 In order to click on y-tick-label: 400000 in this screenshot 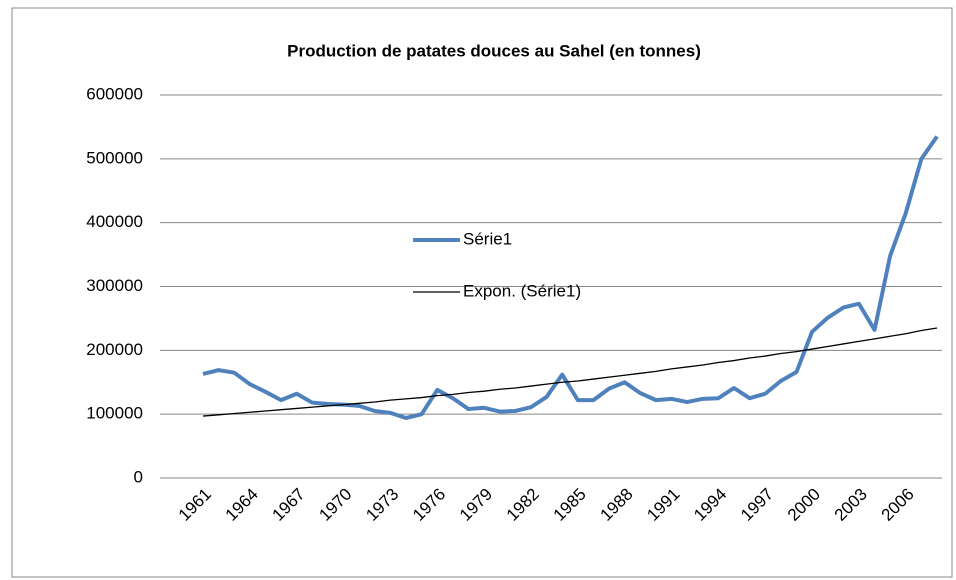, I will do `click(114, 221)`.